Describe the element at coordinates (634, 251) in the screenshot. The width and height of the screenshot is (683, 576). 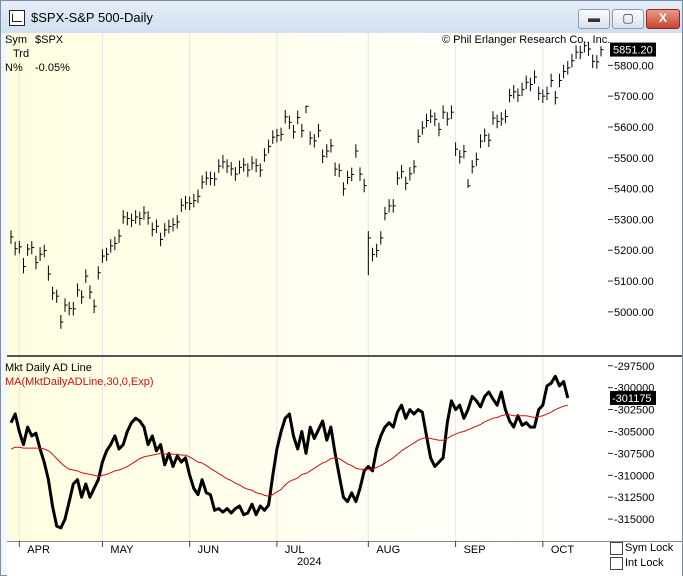
I see `price-y-tick-label: 5200.00` at that location.